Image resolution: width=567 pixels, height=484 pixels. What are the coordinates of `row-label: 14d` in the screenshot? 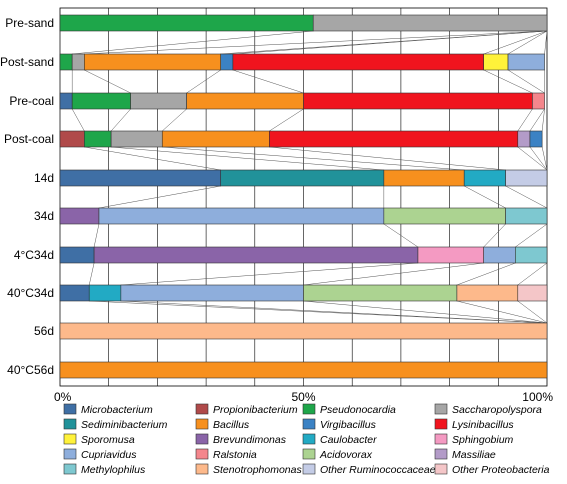 It's located at (44, 178).